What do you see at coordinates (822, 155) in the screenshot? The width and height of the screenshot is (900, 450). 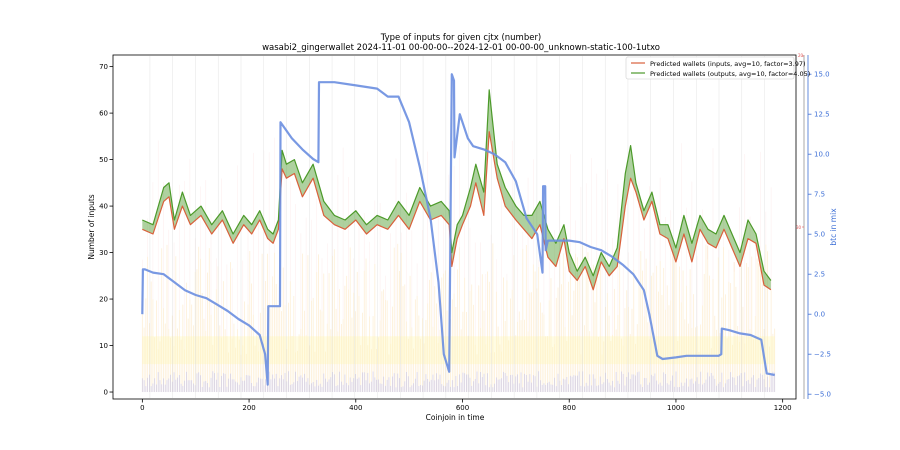 I see `y2-tick-label: 10.0` at bounding box center [822, 155].